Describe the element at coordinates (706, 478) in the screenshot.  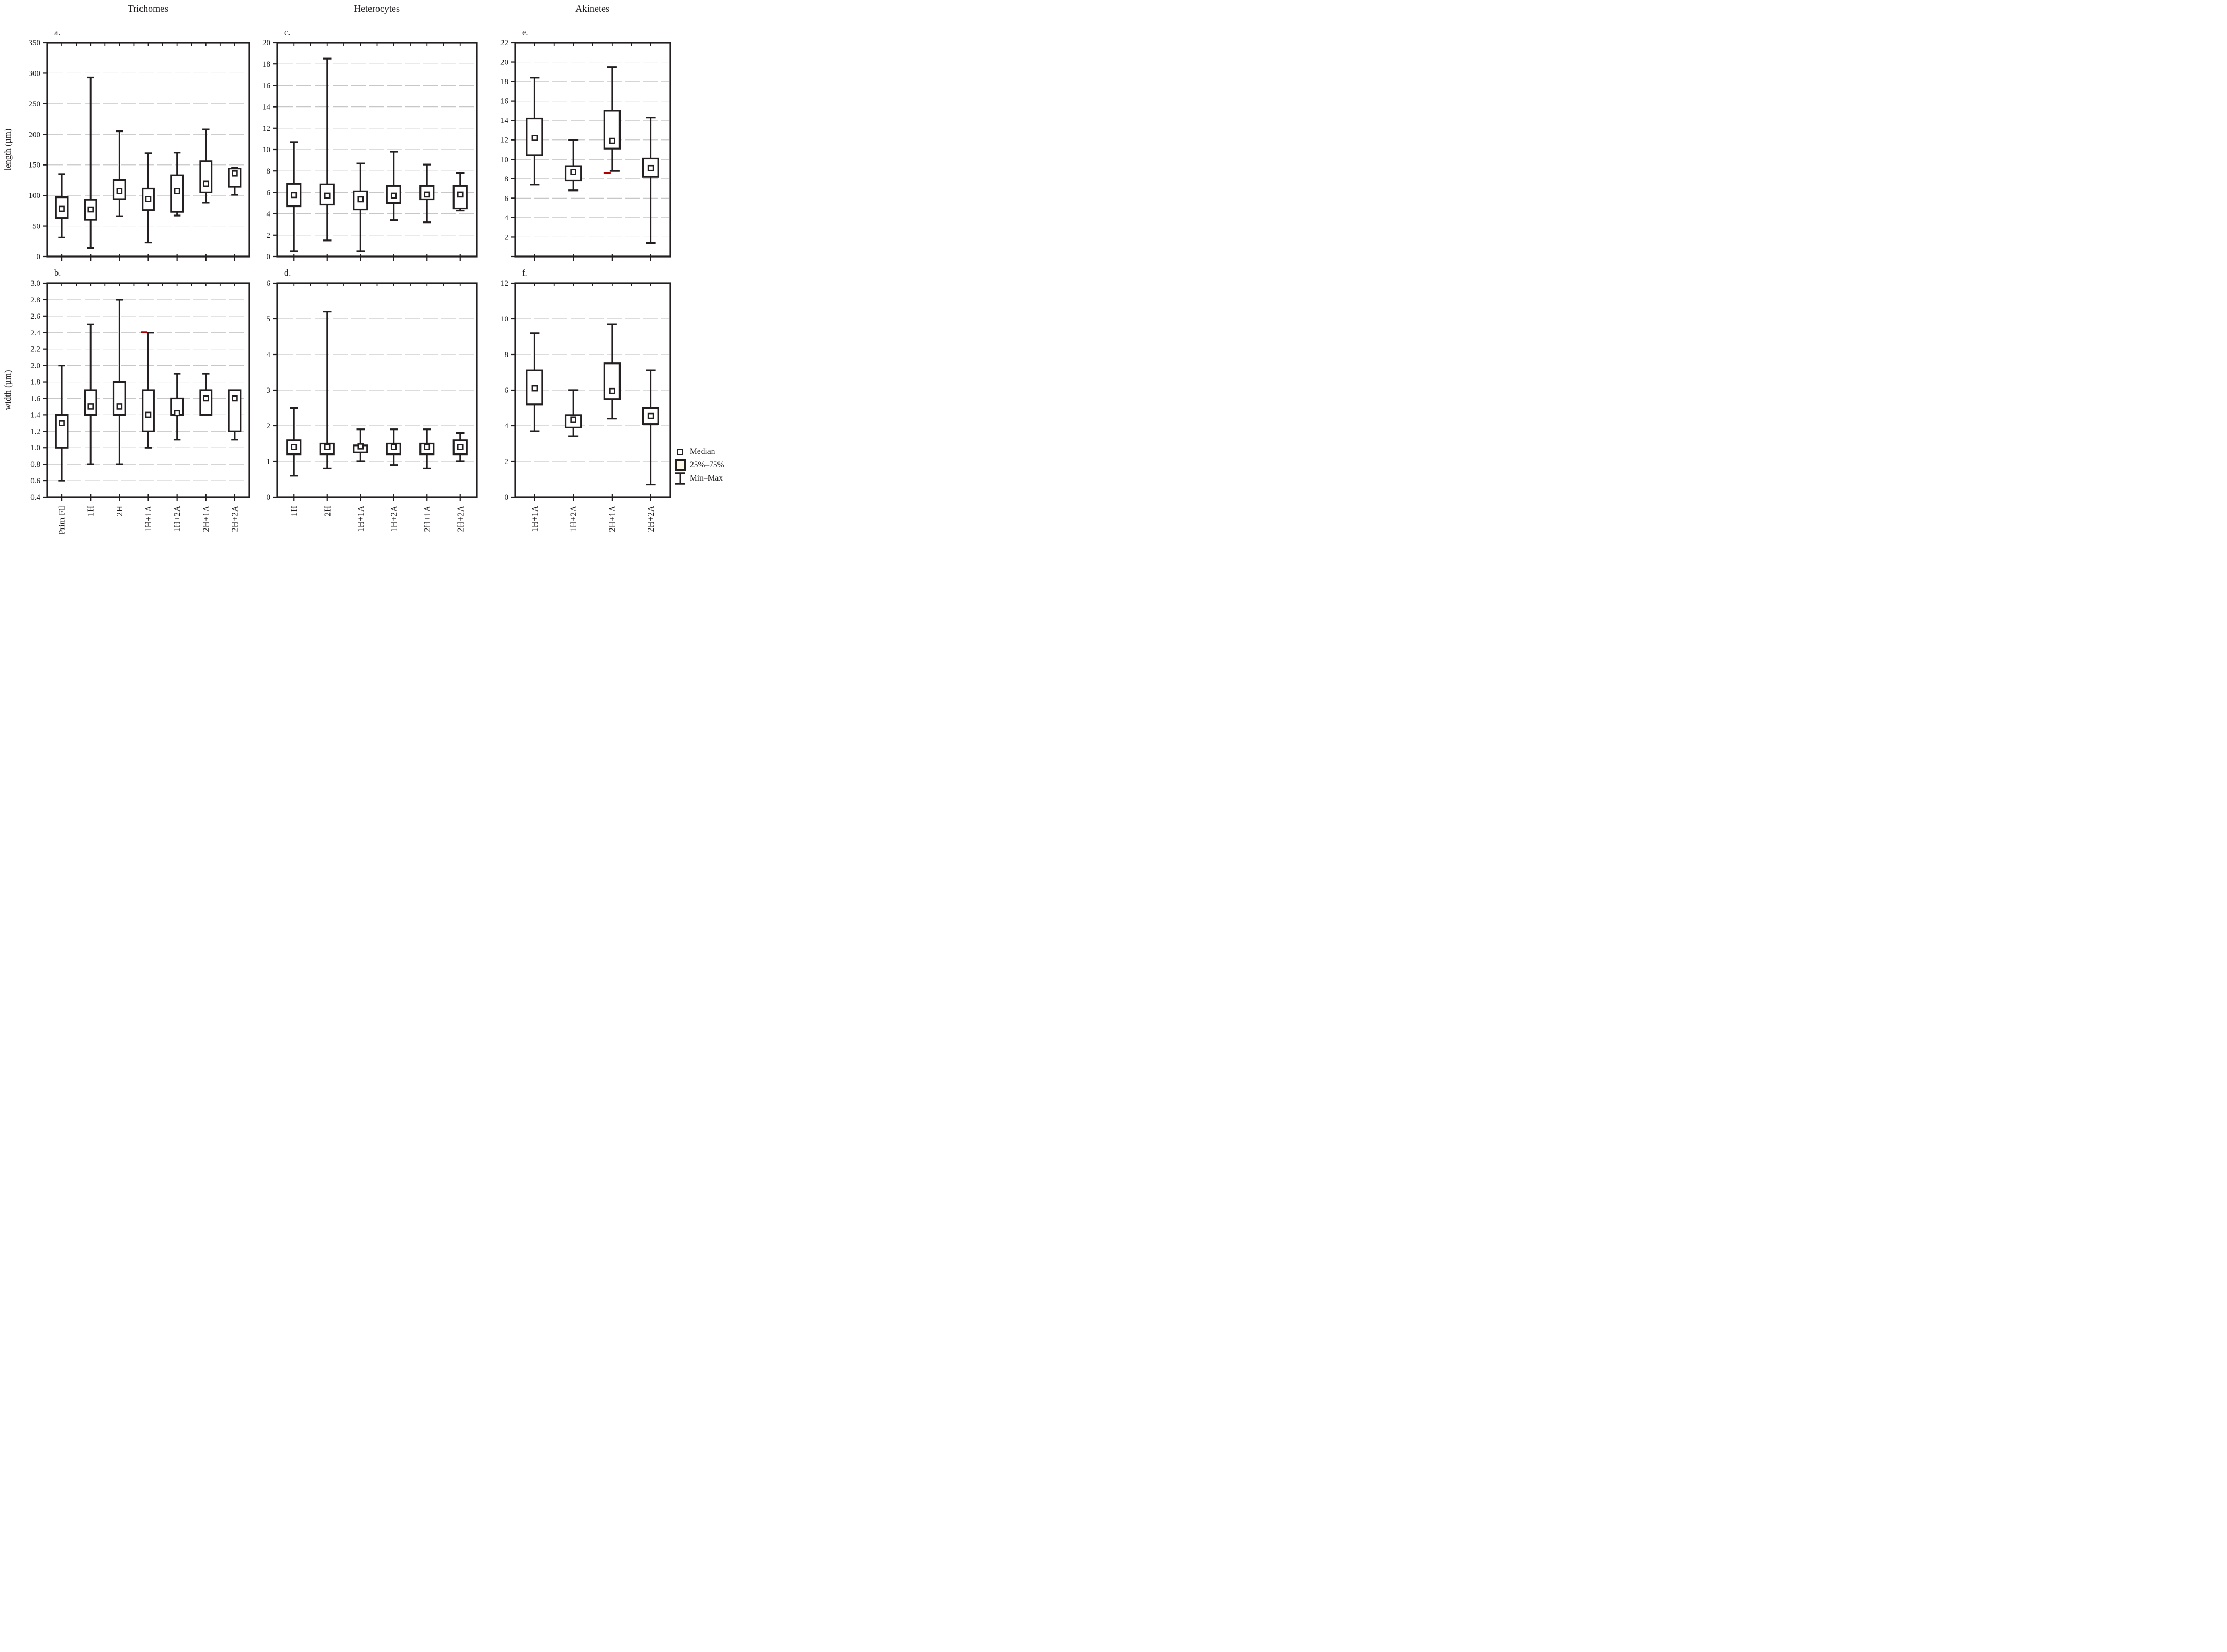
I see `legend-minmax-label: Min–Max` at that location.